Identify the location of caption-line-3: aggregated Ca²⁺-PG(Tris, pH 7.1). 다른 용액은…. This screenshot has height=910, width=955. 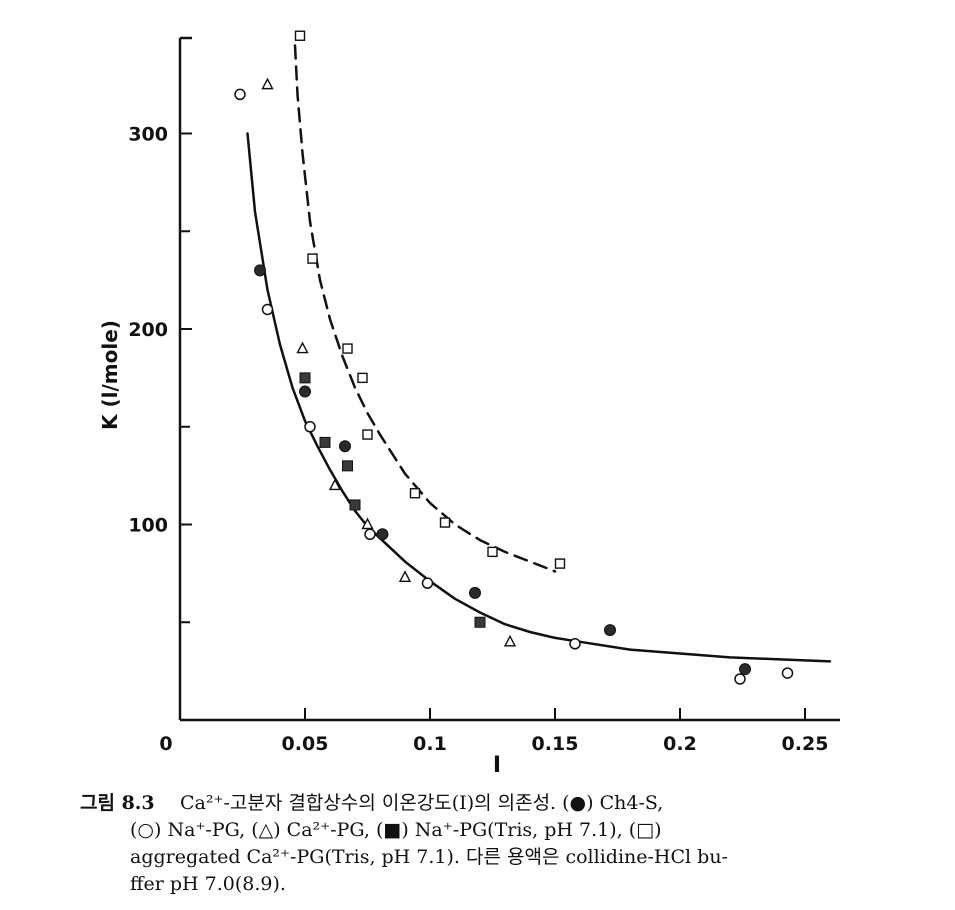
(429, 857).